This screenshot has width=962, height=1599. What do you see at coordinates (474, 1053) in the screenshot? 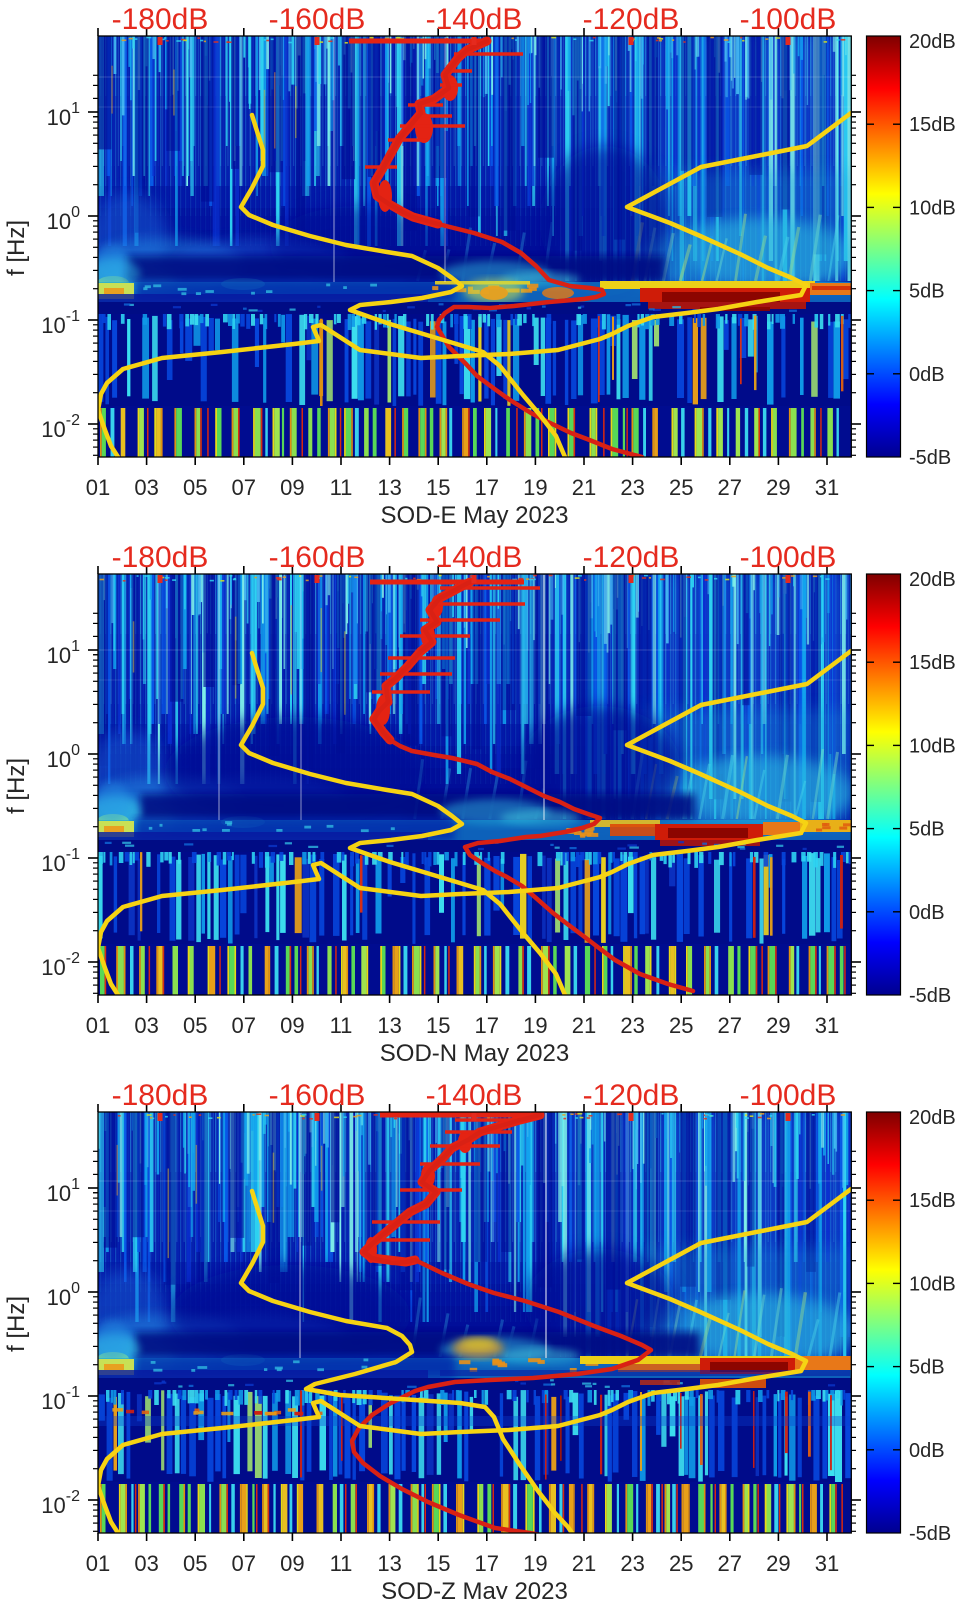
I see `svg-text: SOD-N May 2023` at bounding box center [474, 1053].